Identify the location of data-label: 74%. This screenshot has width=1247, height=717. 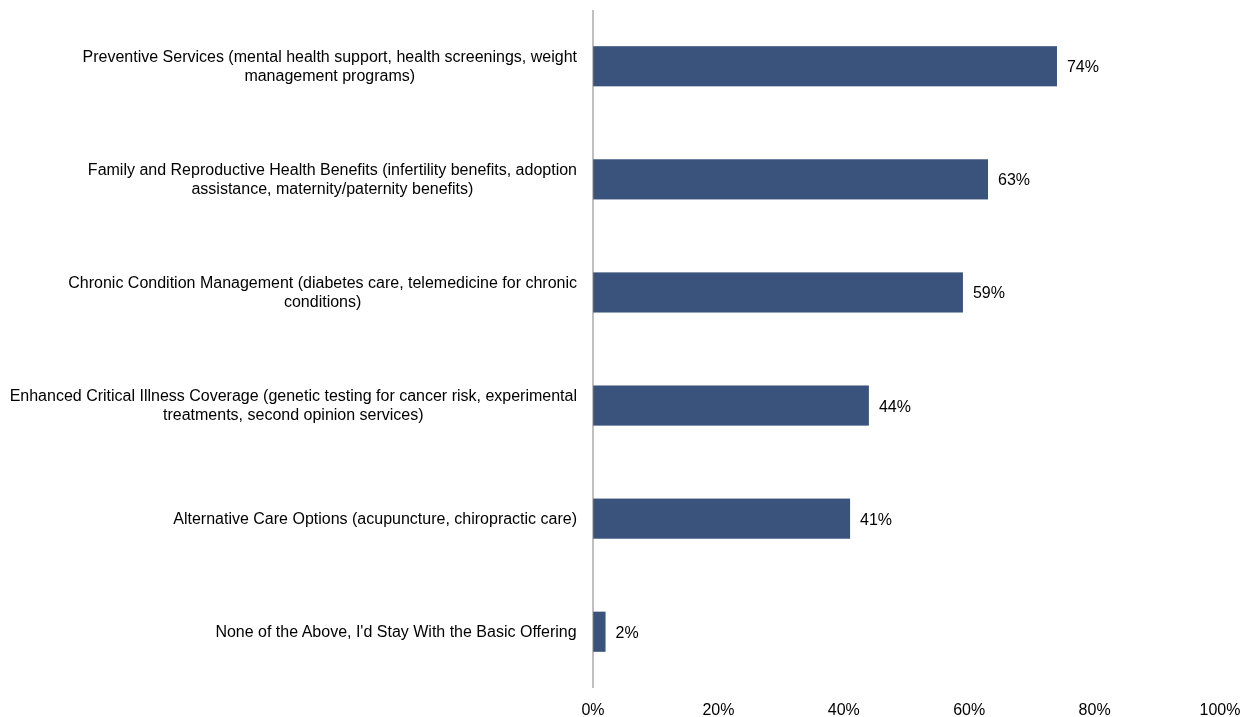
(1083, 67).